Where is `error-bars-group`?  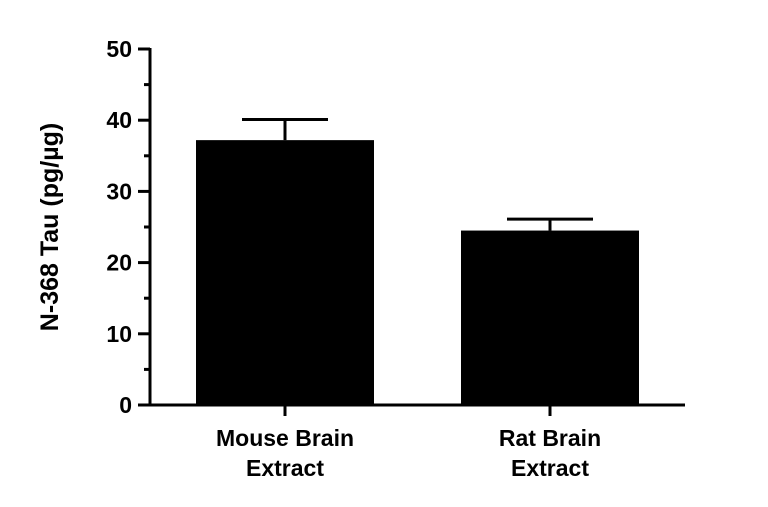 error-bars-group is located at coordinates (417, 174).